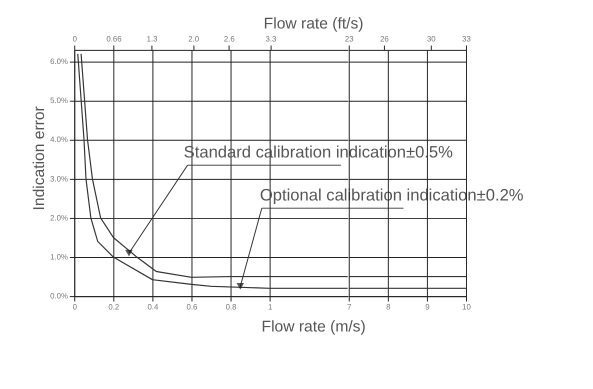 The width and height of the screenshot is (593, 389). What do you see at coordinates (270, 307) in the screenshot?
I see `x-tick-label: 1` at bounding box center [270, 307].